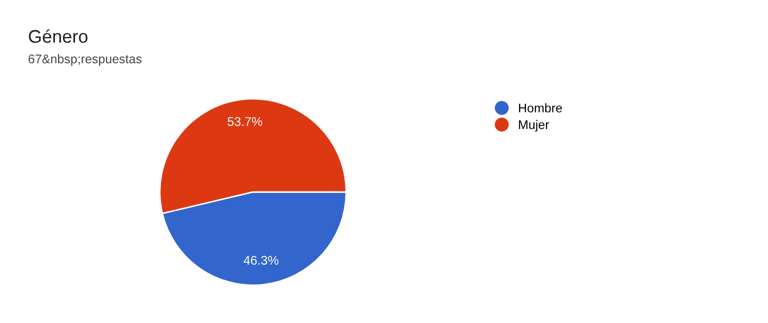  Describe the element at coordinates (540, 107) in the screenshot. I see `legend-label: Hombre` at that location.